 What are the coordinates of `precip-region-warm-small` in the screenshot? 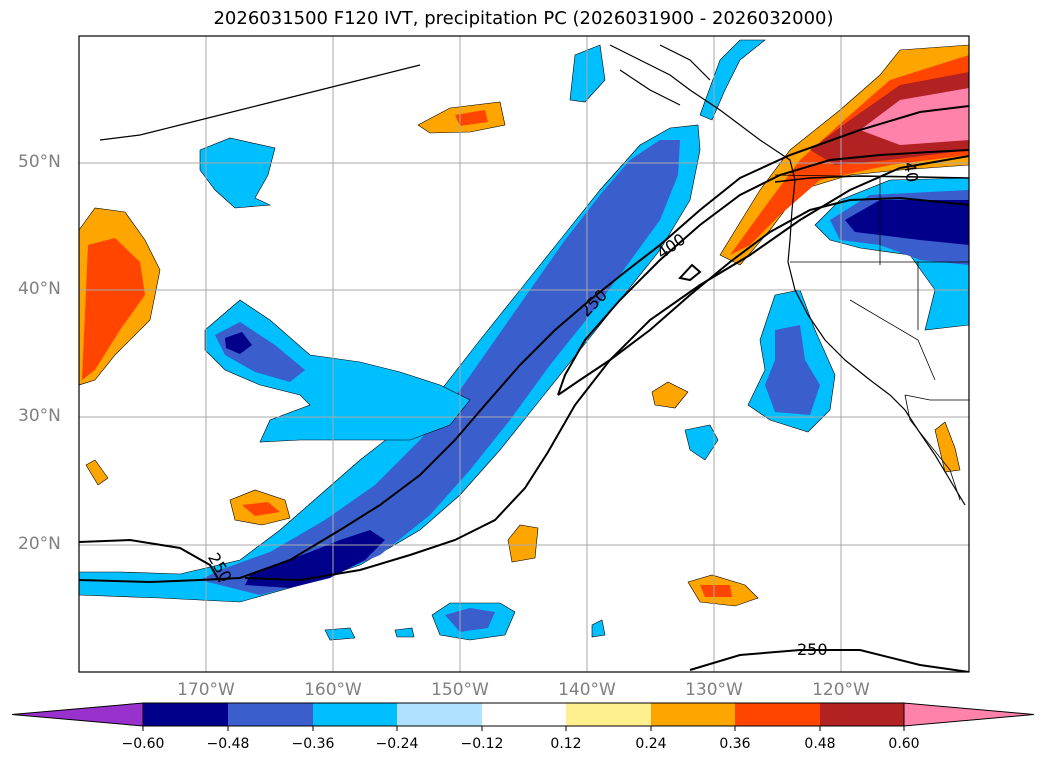 It's located at (670, 395).